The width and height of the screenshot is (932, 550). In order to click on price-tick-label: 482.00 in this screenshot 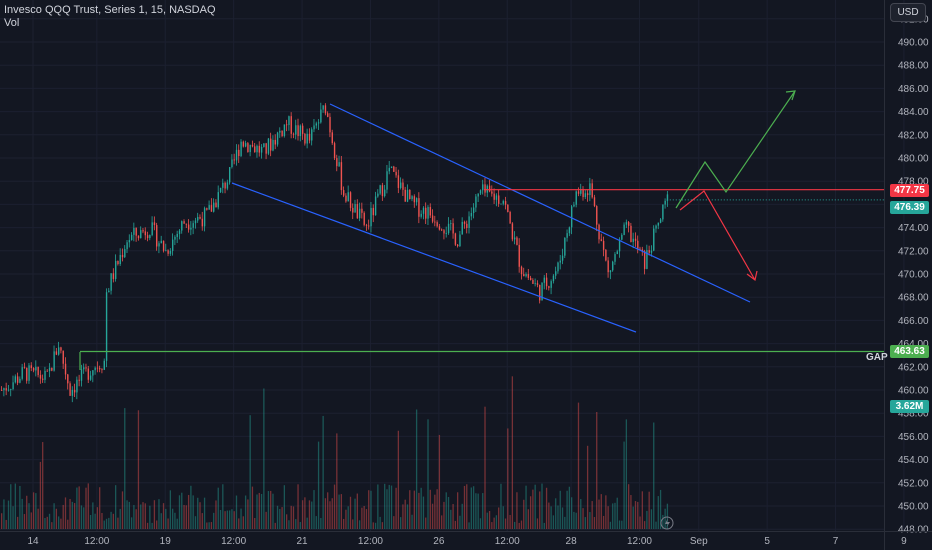, I will do `click(913, 135)`.